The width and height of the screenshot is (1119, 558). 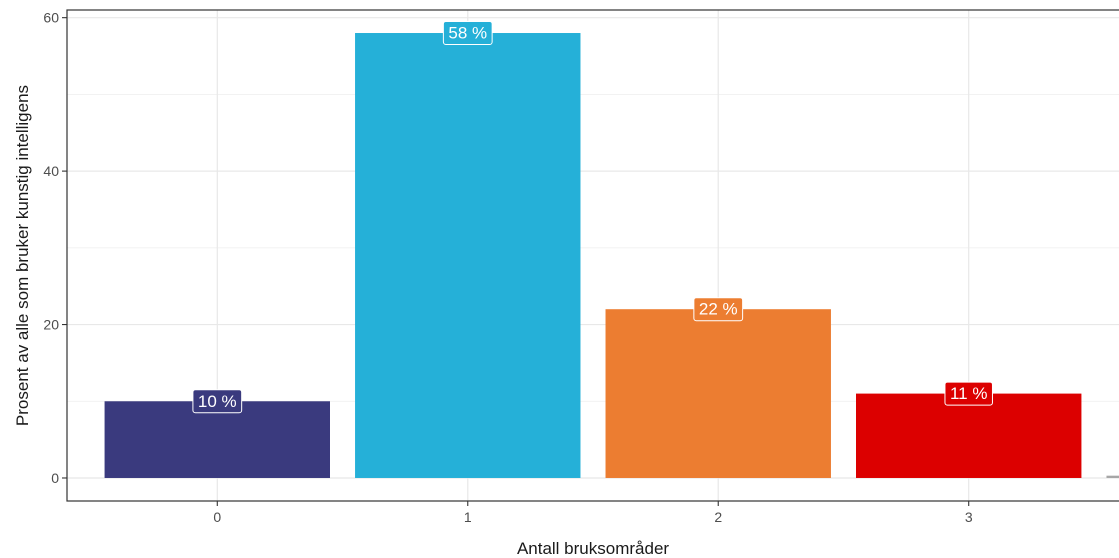 What do you see at coordinates (51, 325) in the screenshot?
I see `y-tick-label: 20` at bounding box center [51, 325].